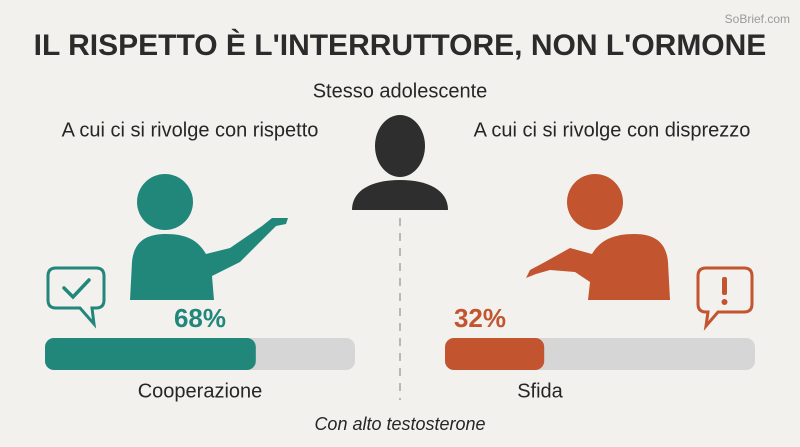 This screenshot has height=447, width=800. Describe the element at coordinates (757, 19) in the screenshot. I see `watermark: SoBrief.com` at that location.